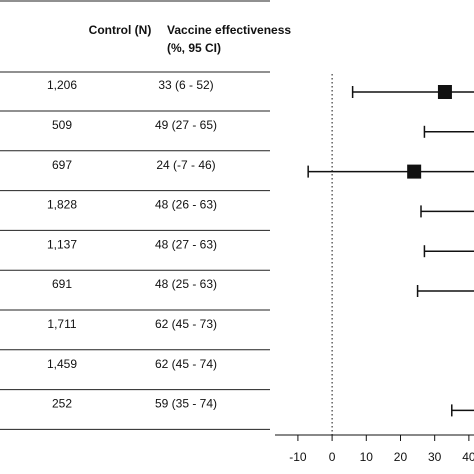 The image size is (474, 474). I want to click on control-n: 691, so click(62, 284).